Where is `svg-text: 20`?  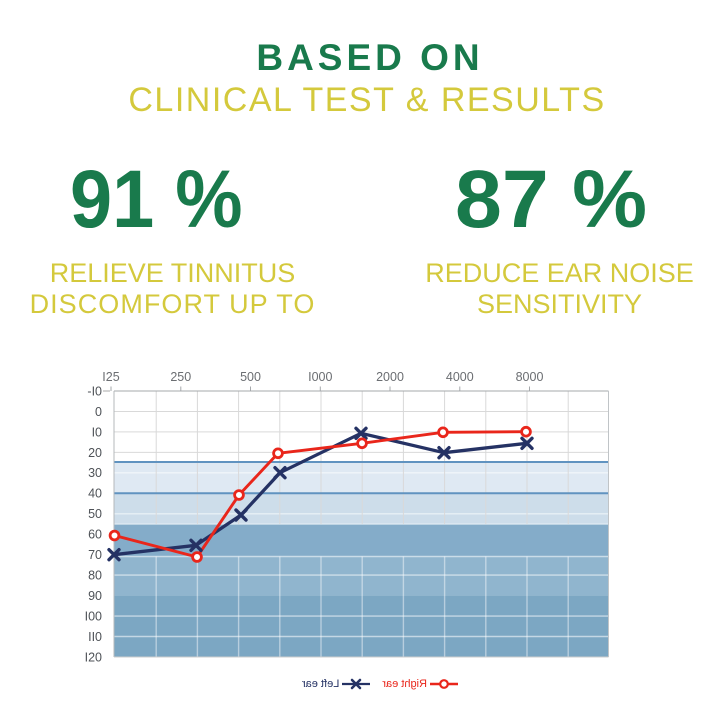 svg-text: 20 is located at coordinates (95, 453).